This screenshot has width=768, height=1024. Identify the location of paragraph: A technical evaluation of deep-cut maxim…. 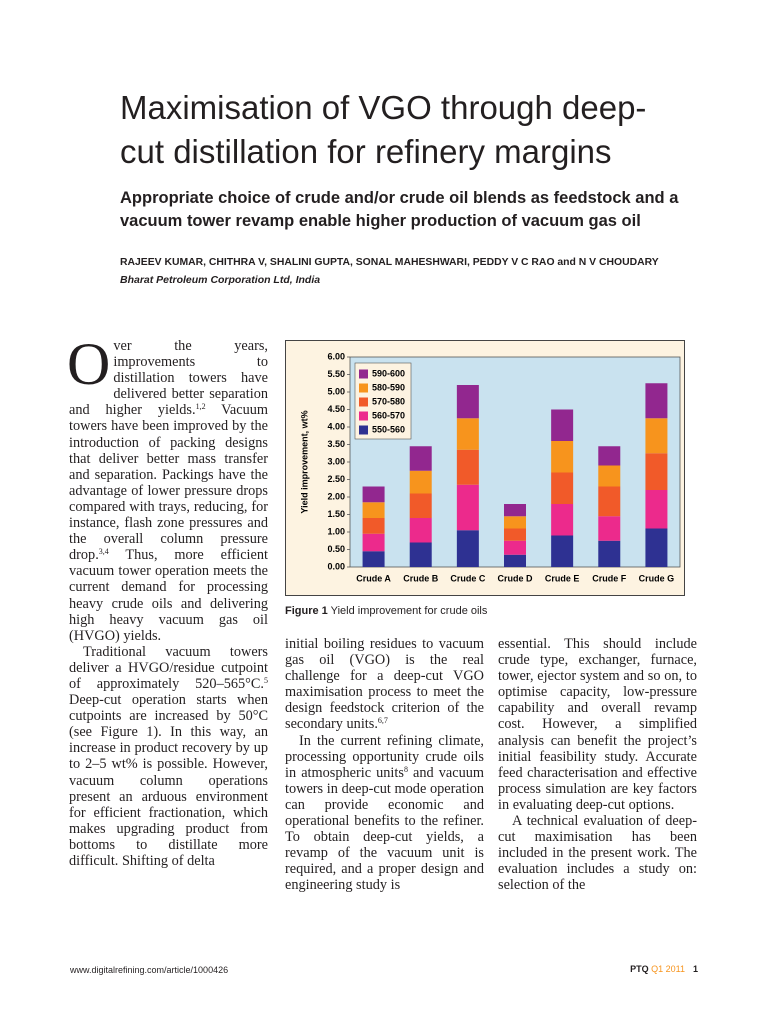
(597, 853).